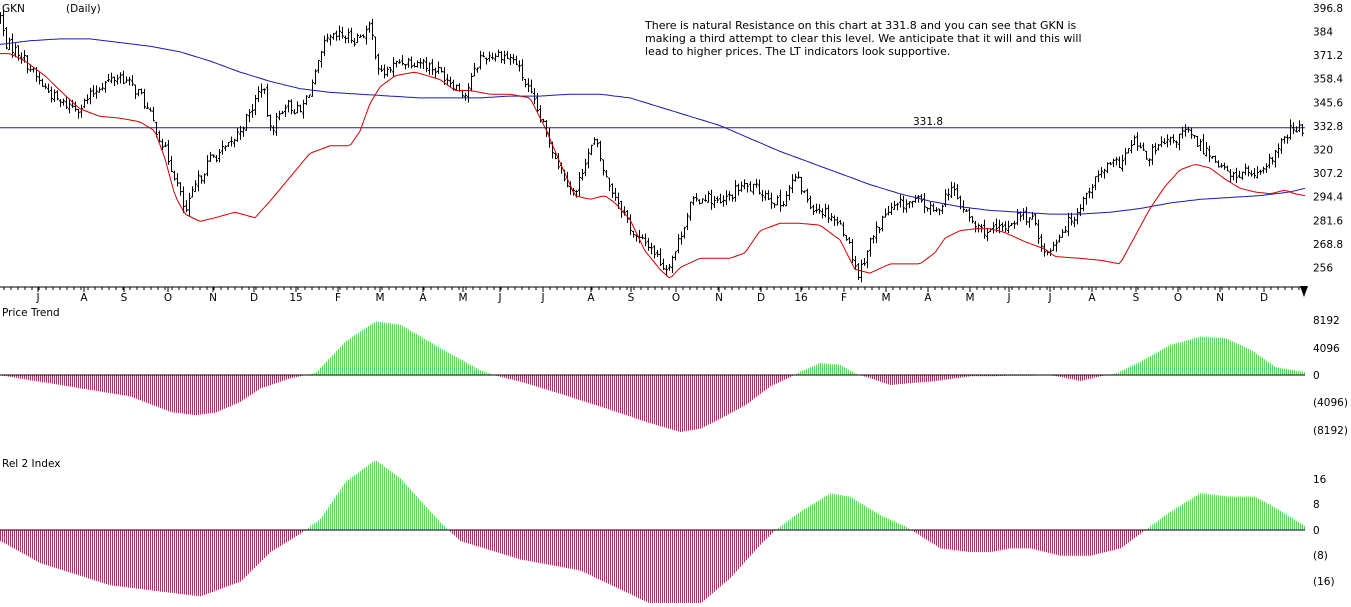 This screenshot has height=607, width=1351. Describe the element at coordinates (13, 9) in the screenshot. I see `chart-title: GKN` at that location.